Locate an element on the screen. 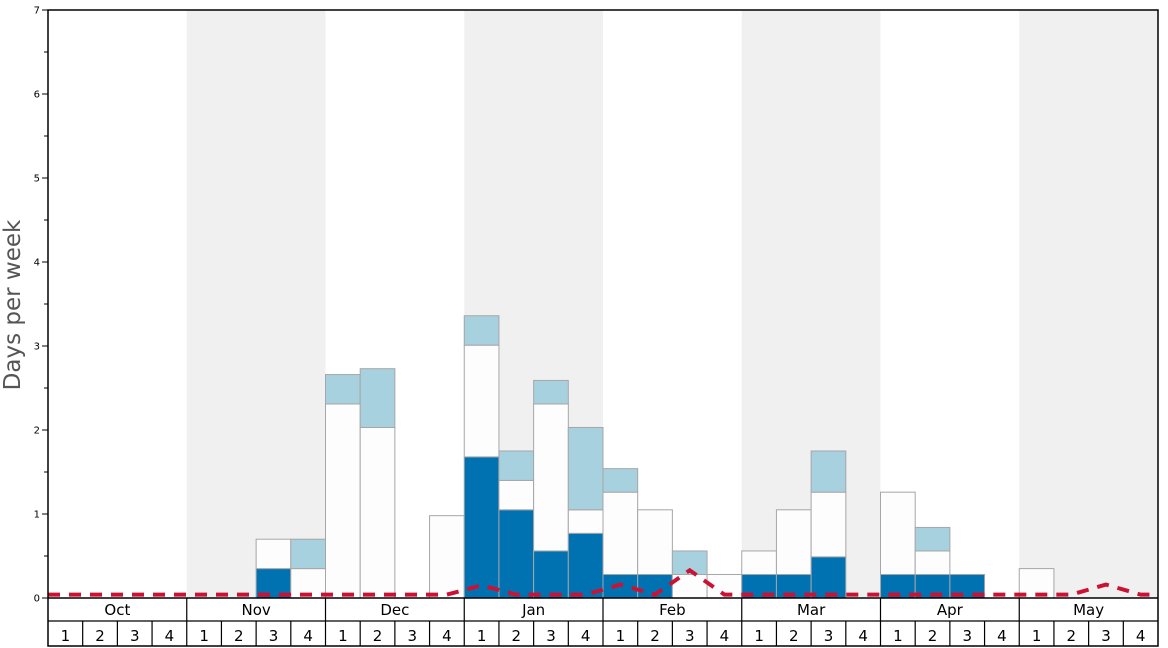 This screenshot has width=1168, height=648. y-tick-label: 7 is located at coordinates (37, 11).